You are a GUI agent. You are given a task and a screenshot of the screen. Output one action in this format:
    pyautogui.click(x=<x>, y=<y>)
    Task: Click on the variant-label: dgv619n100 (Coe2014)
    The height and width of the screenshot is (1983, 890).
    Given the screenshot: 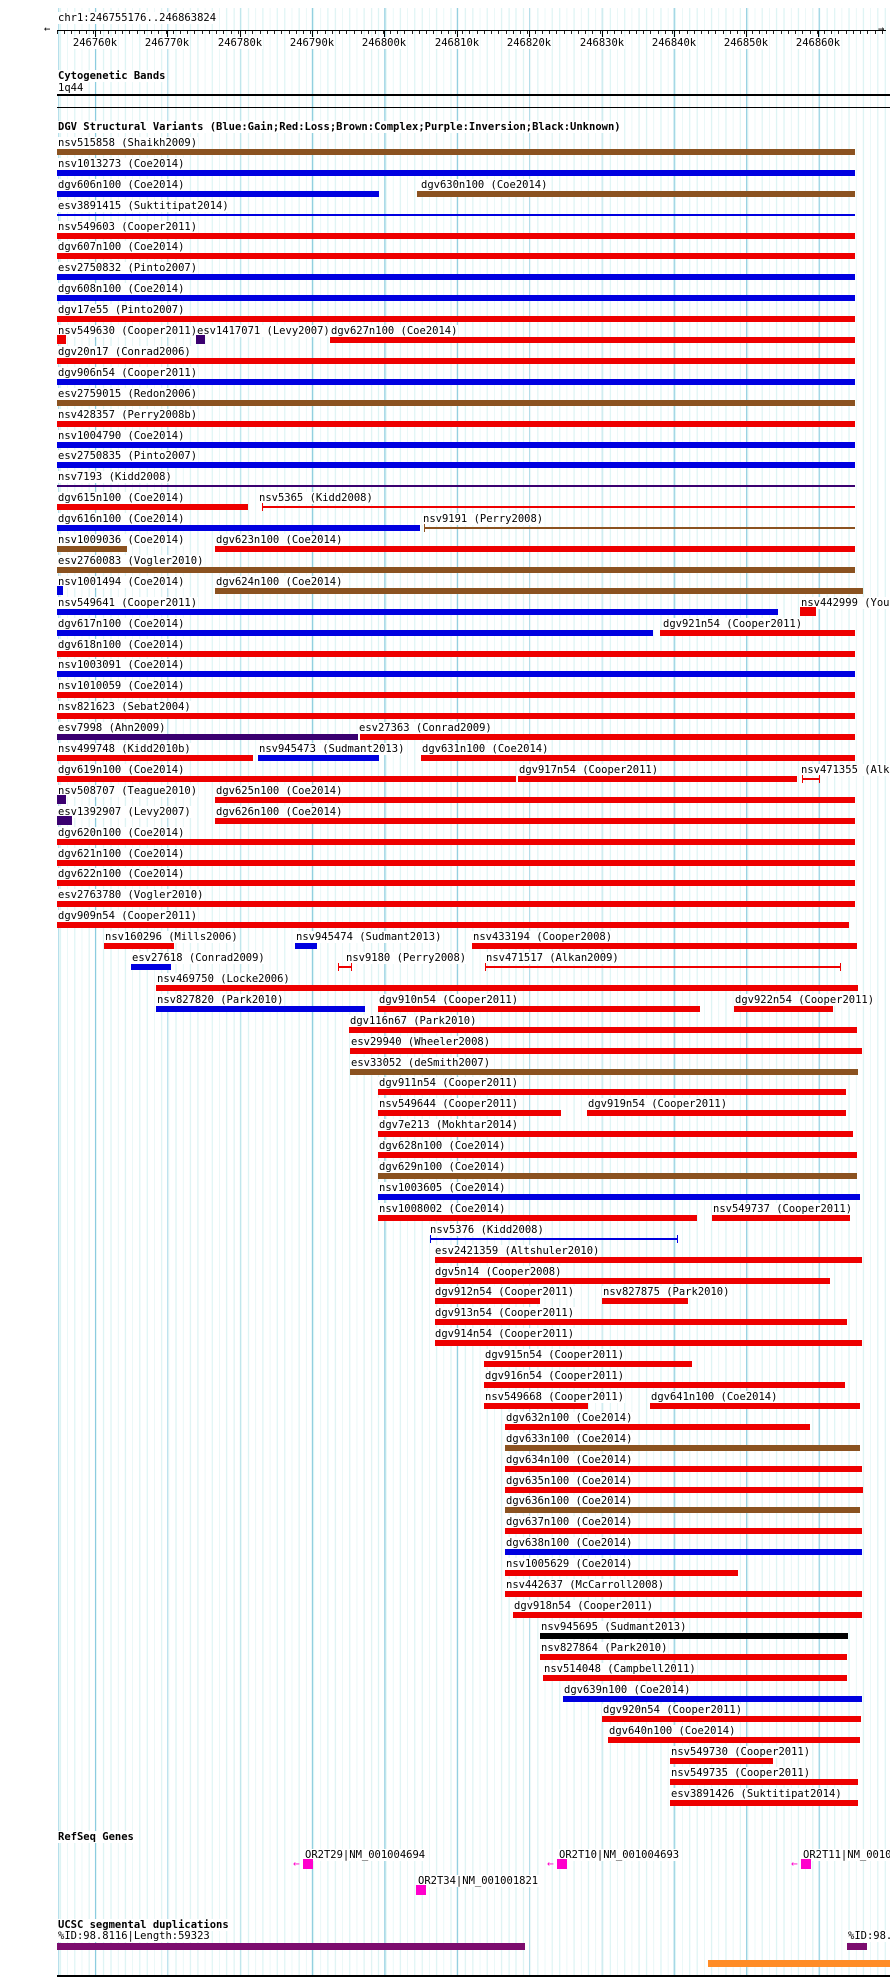 What is the action you would take?
    pyautogui.click(x=121, y=770)
    